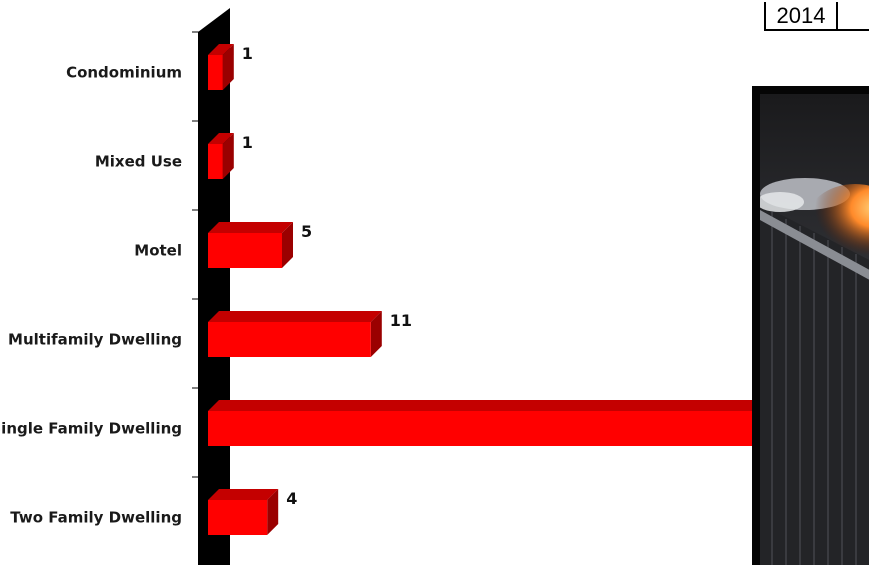 This screenshot has height=565, width=869. What do you see at coordinates (158, 251) in the screenshot?
I see `category-label: Motel` at bounding box center [158, 251].